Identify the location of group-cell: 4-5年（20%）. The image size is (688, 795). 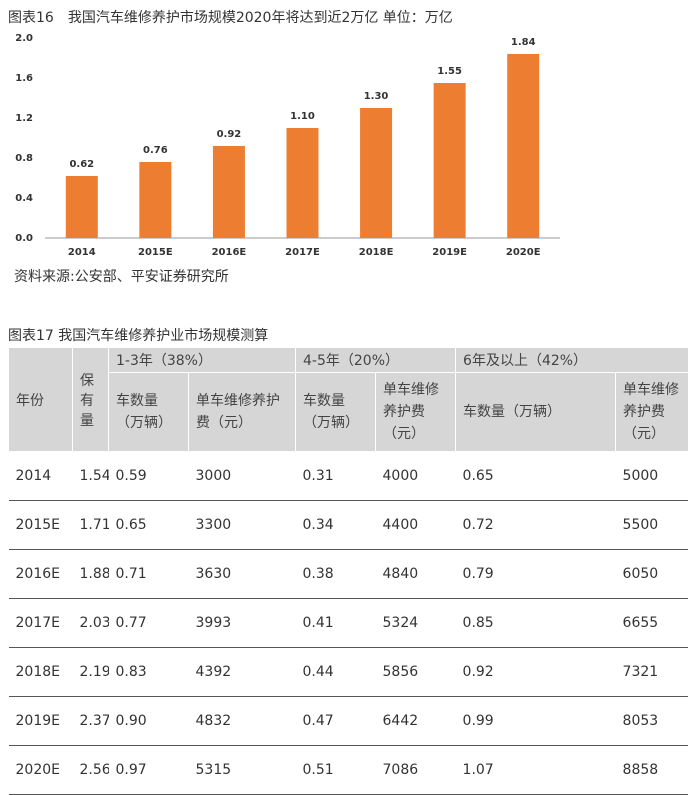
(376, 360).